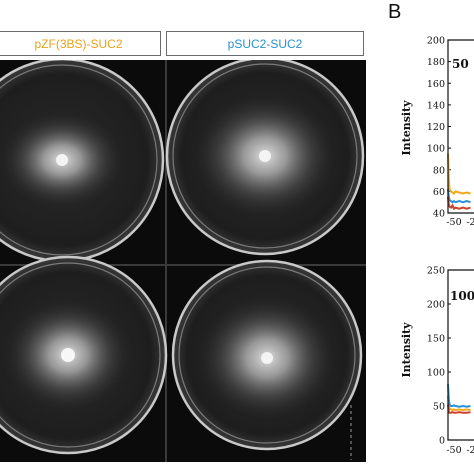 The height and width of the screenshot is (474, 474). I want to click on strain-label-psuc2: pSUC2-SUC2, so click(265, 43).